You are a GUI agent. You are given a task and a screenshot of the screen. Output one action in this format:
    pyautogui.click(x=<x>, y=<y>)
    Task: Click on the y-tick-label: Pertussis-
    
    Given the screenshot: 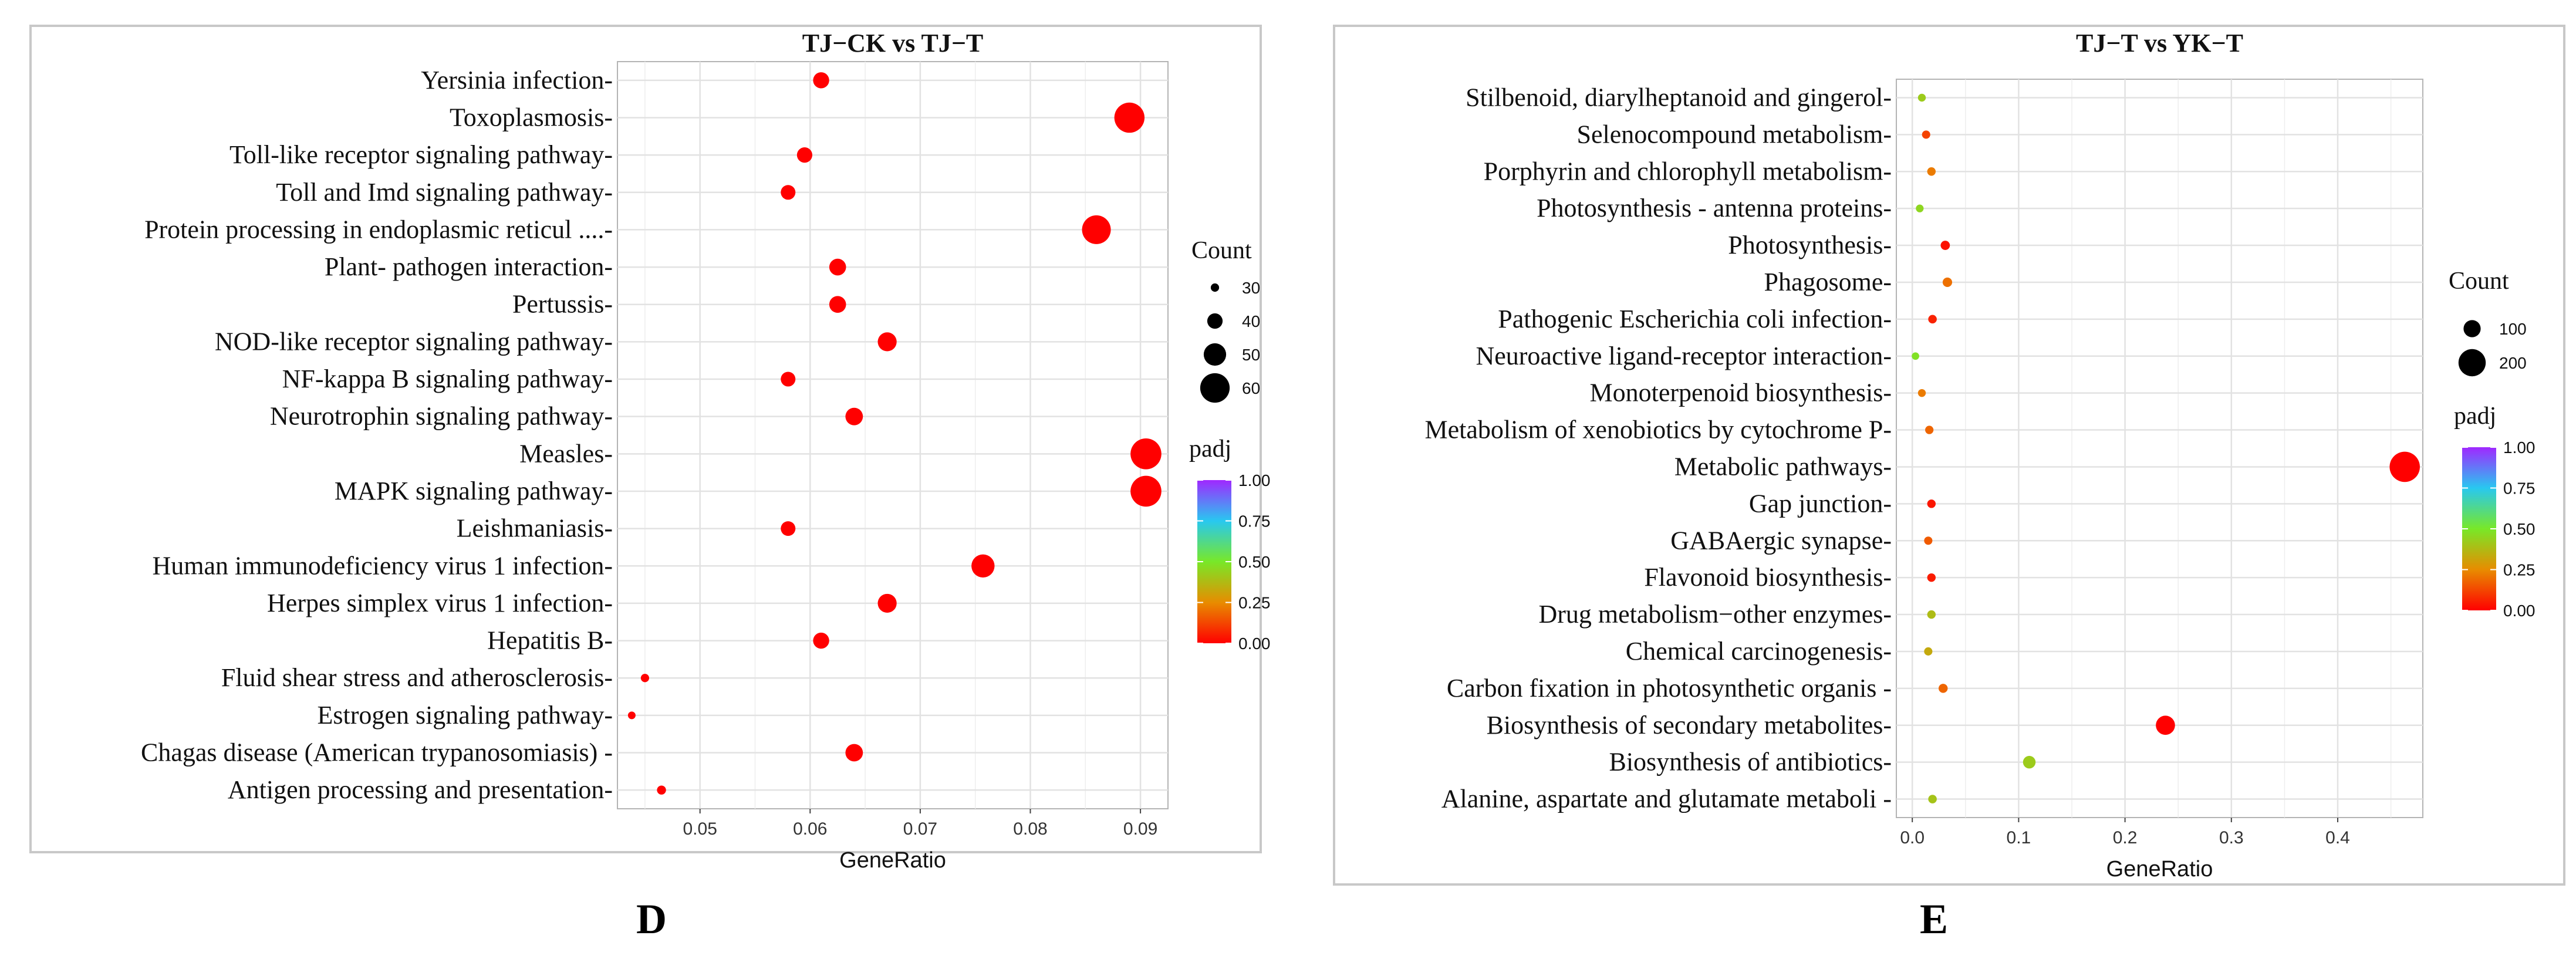 What is the action you would take?
    pyautogui.click(x=562, y=304)
    